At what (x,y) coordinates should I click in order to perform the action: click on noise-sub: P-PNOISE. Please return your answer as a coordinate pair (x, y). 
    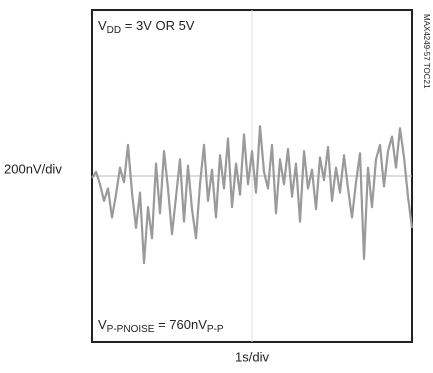
    Looking at the image, I should click on (131, 329).